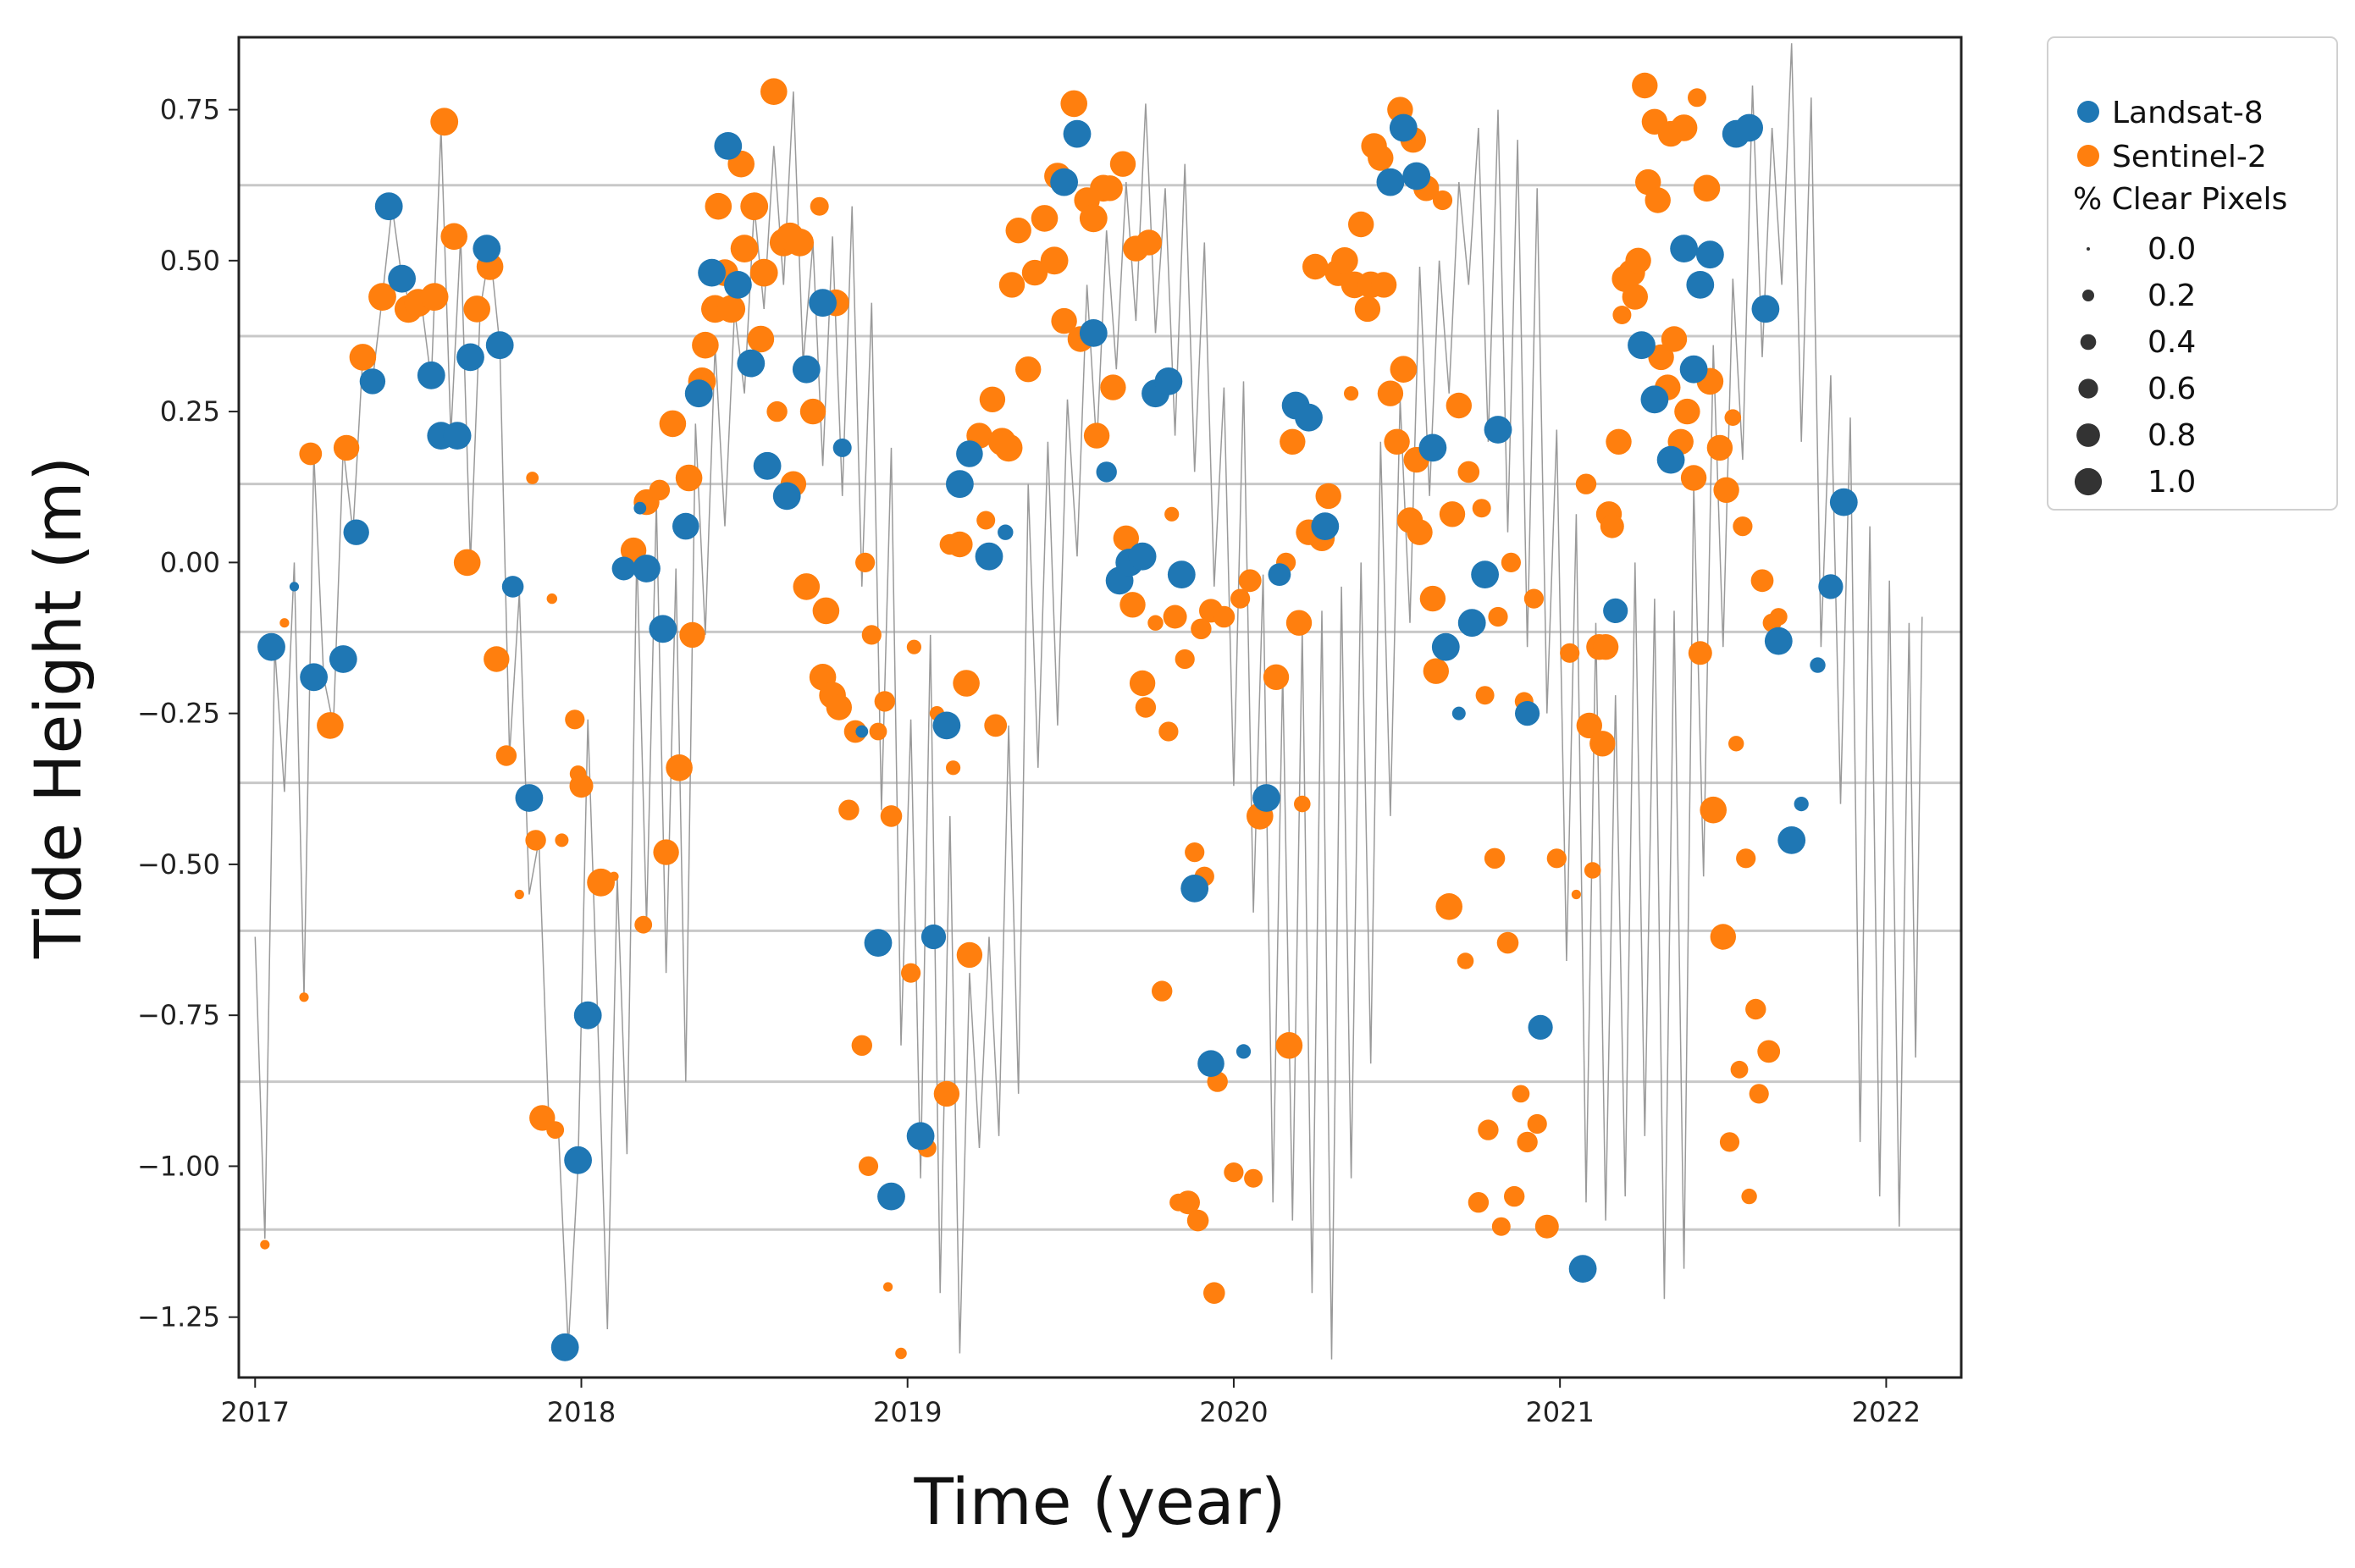 This screenshot has height=1568, width=2355. I want to click on y-tick-label: −0.75, so click(178, 1015).